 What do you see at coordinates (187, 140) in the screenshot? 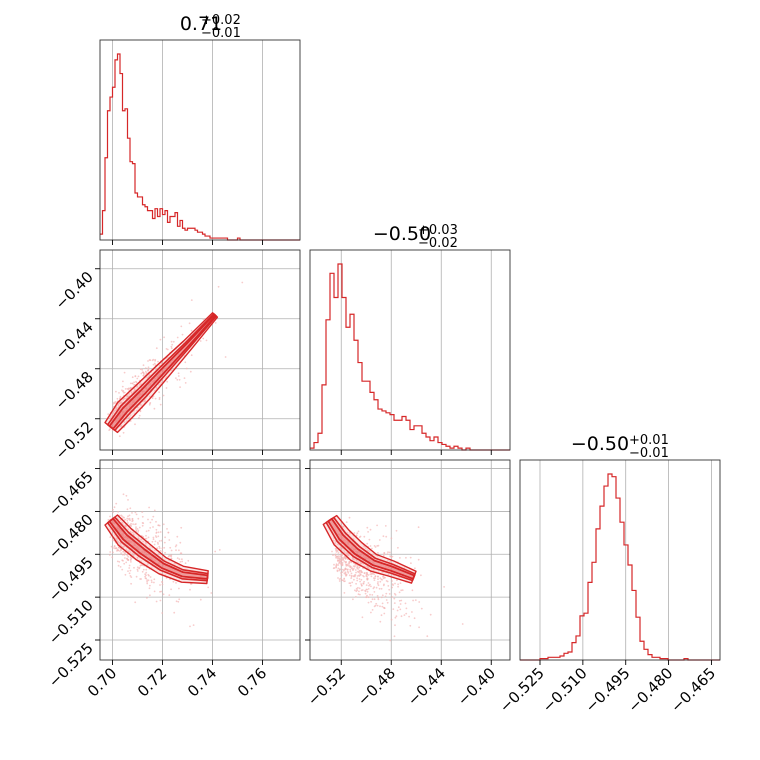
I see `grid-p00` at bounding box center [187, 140].